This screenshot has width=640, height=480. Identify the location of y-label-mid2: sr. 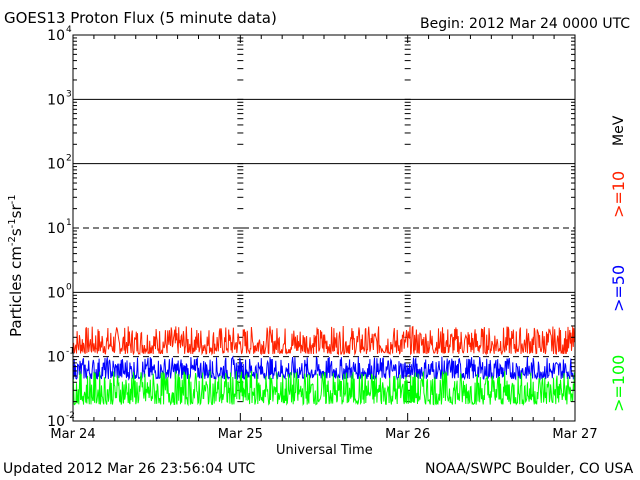
(16, 211).